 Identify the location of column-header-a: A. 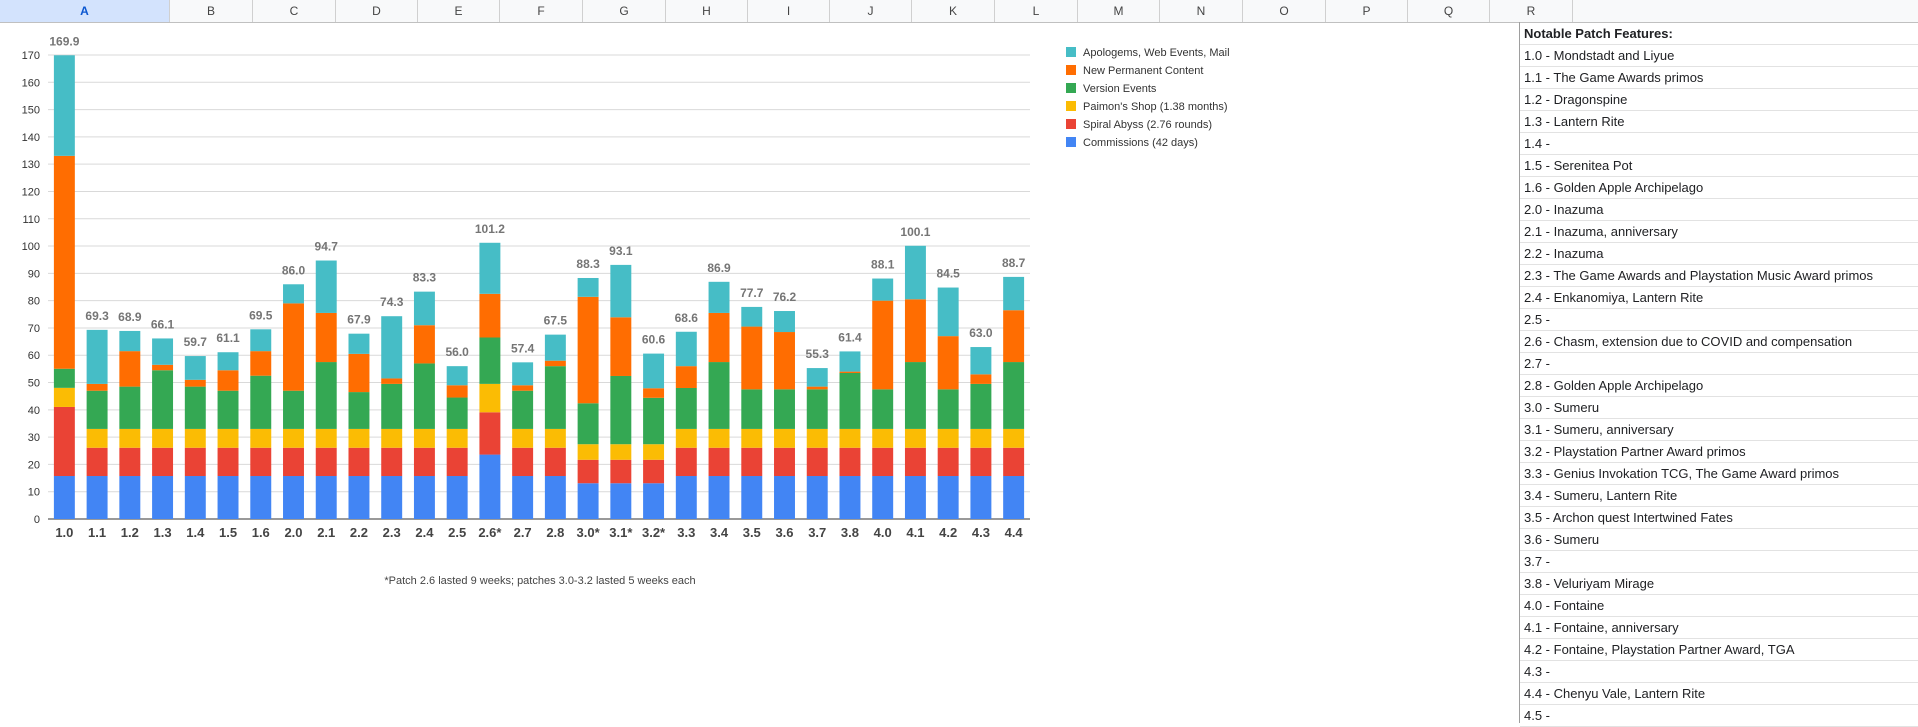
(85, 11).